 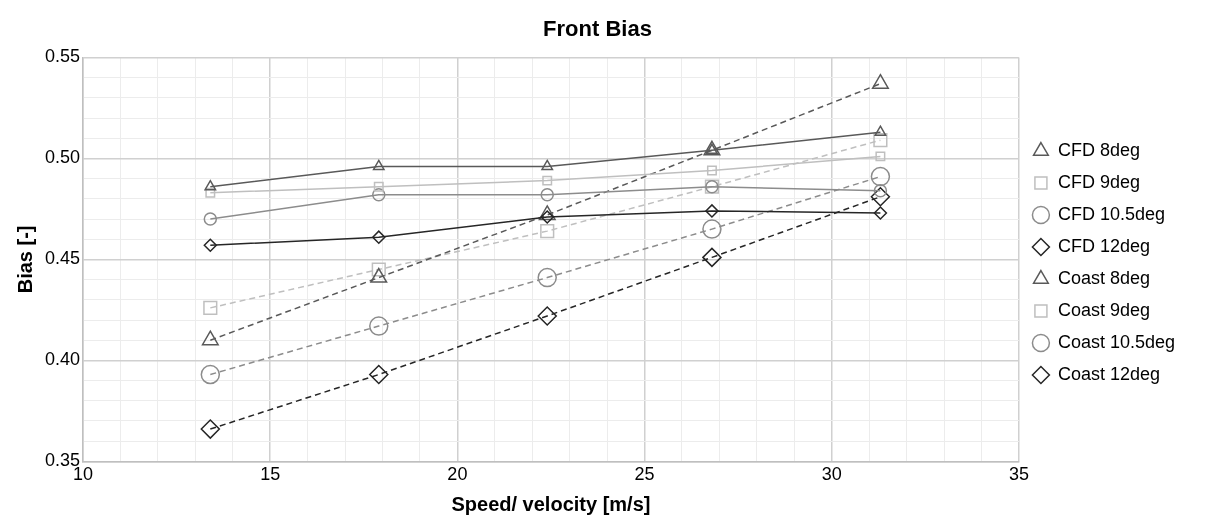 What do you see at coordinates (1108, 373) in the screenshot?
I see `legend-label: Coast 12deg` at bounding box center [1108, 373].